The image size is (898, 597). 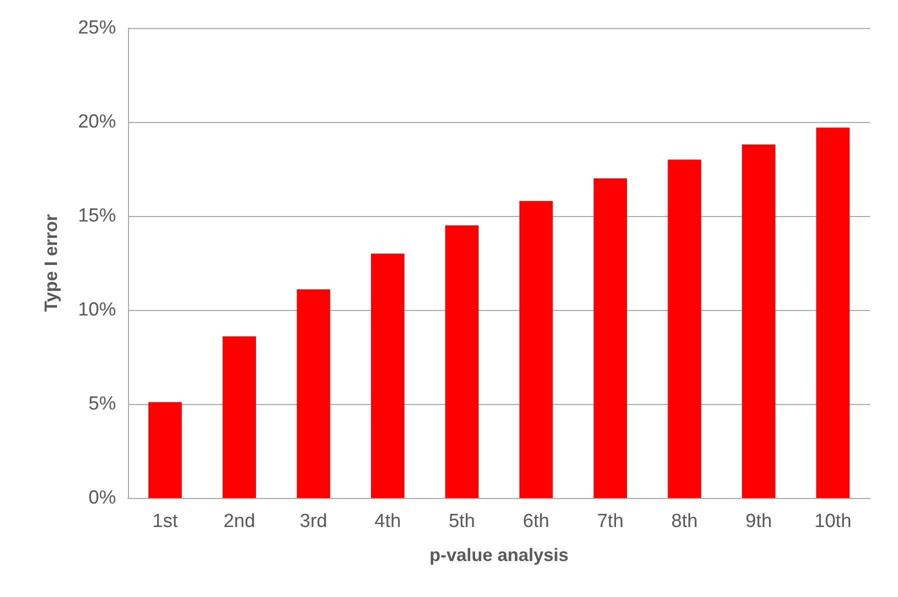 I want to click on x-axis-title: p-value analysis, so click(x=499, y=555).